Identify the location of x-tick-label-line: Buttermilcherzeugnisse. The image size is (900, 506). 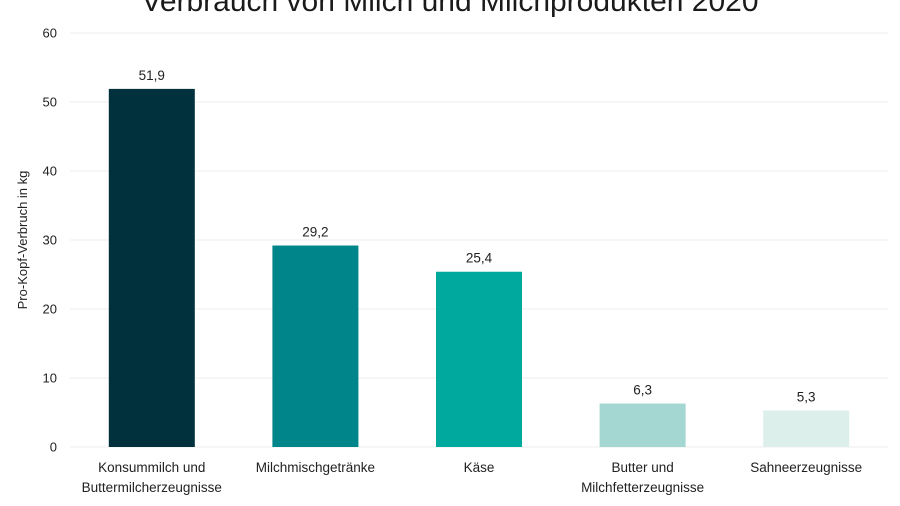
(152, 487).